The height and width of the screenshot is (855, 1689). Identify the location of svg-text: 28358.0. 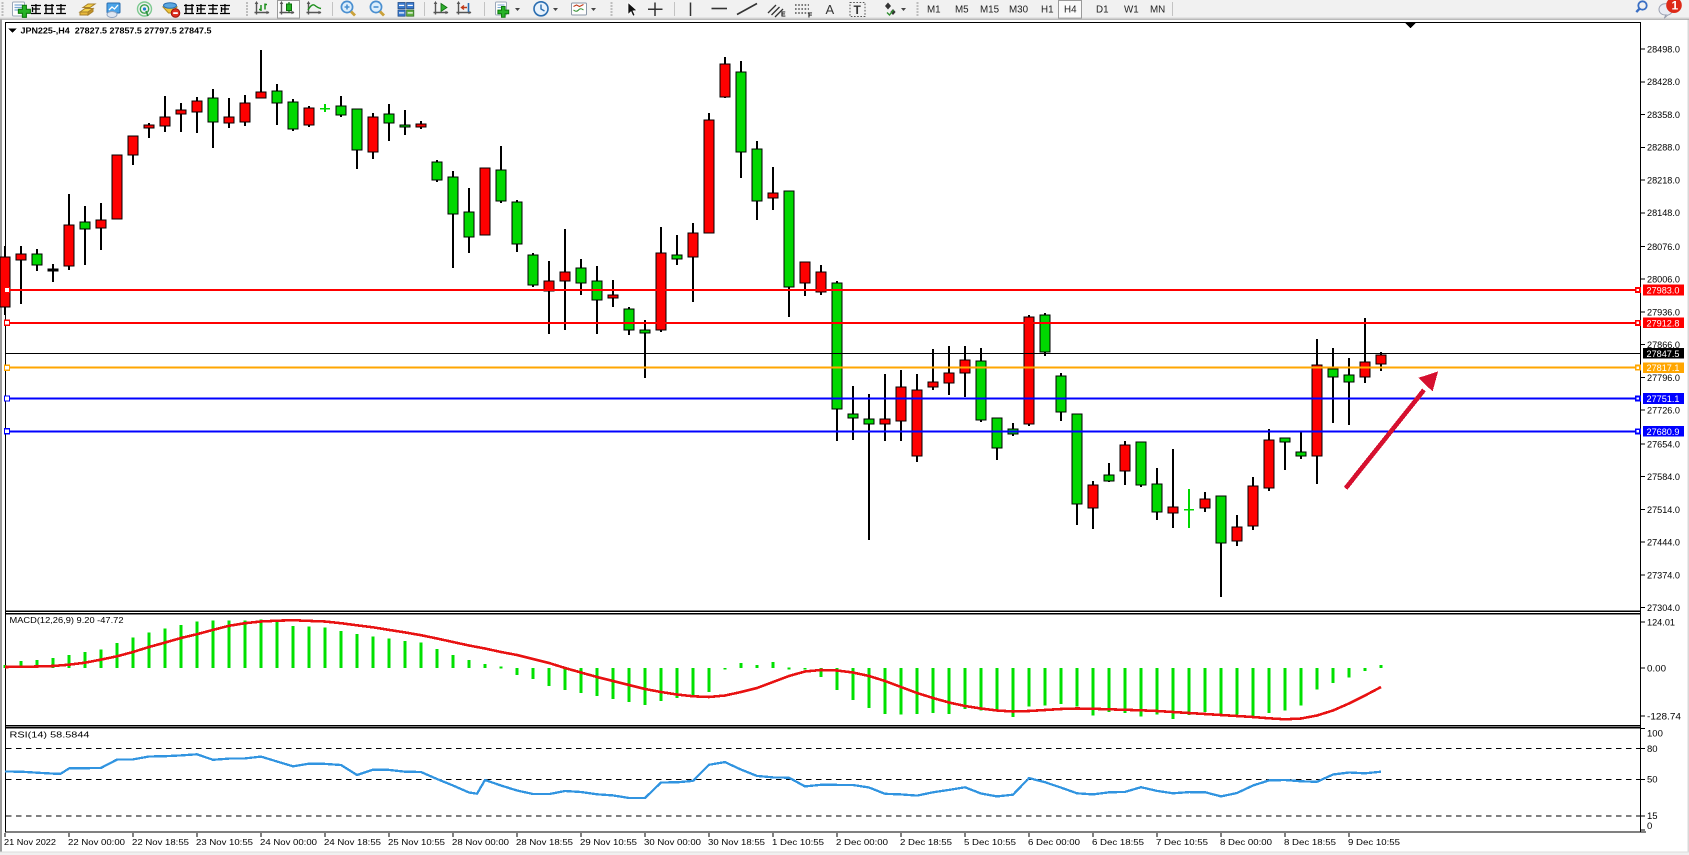
(1663, 115).